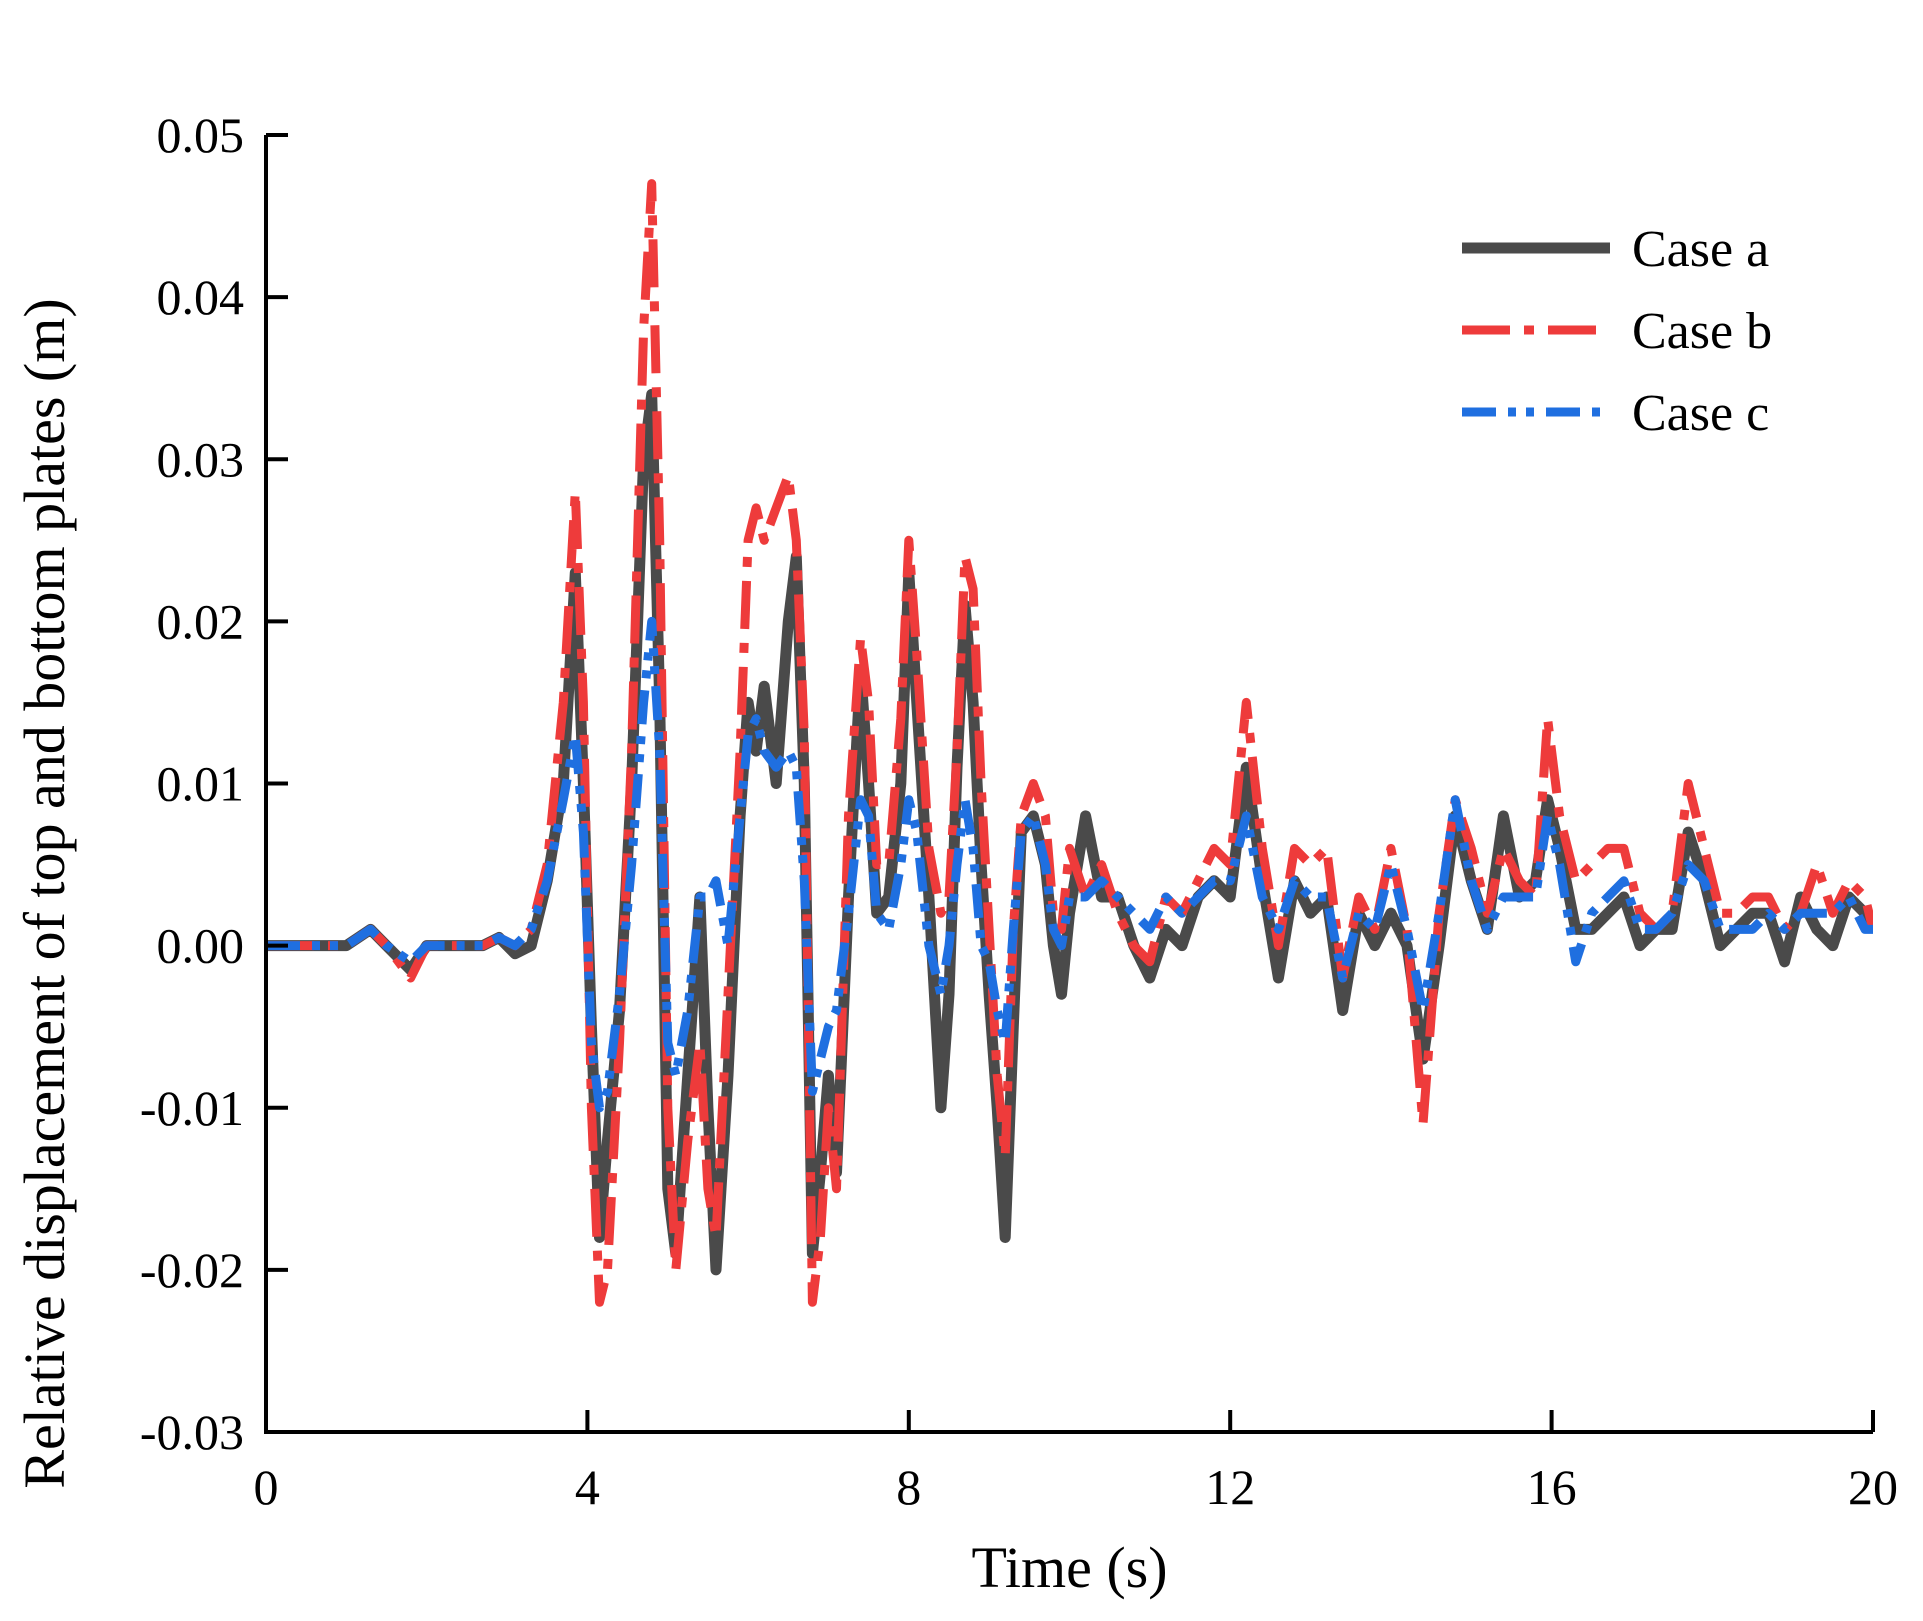 The width and height of the screenshot is (1923, 1621). Describe the element at coordinates (192, 1270) in the screenshot. I see `y-tick-label: -0.02` at that location.